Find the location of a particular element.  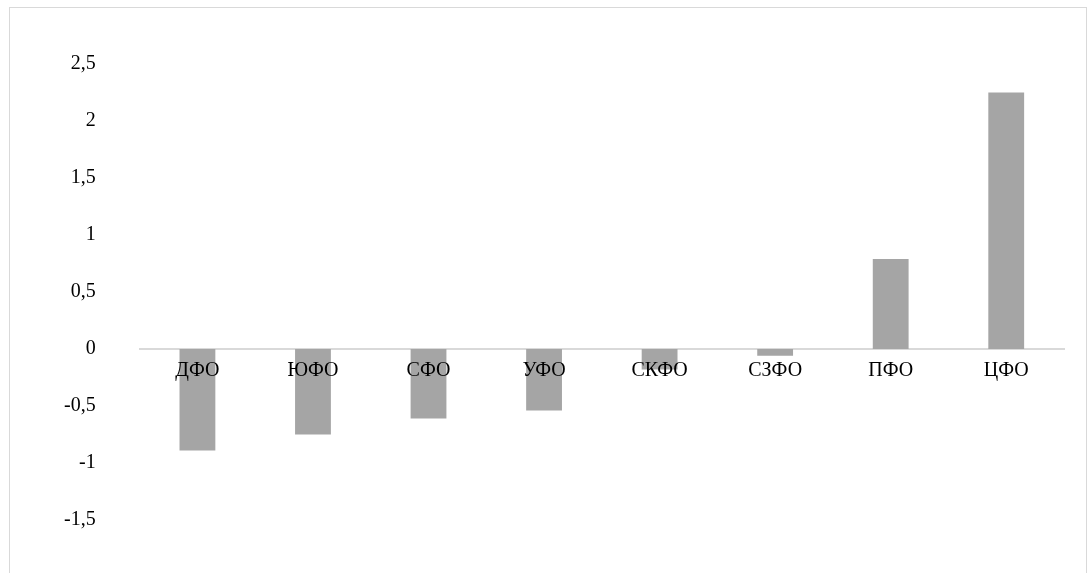

y-tick-label: -1,5 is located at coordinates (79, 518).